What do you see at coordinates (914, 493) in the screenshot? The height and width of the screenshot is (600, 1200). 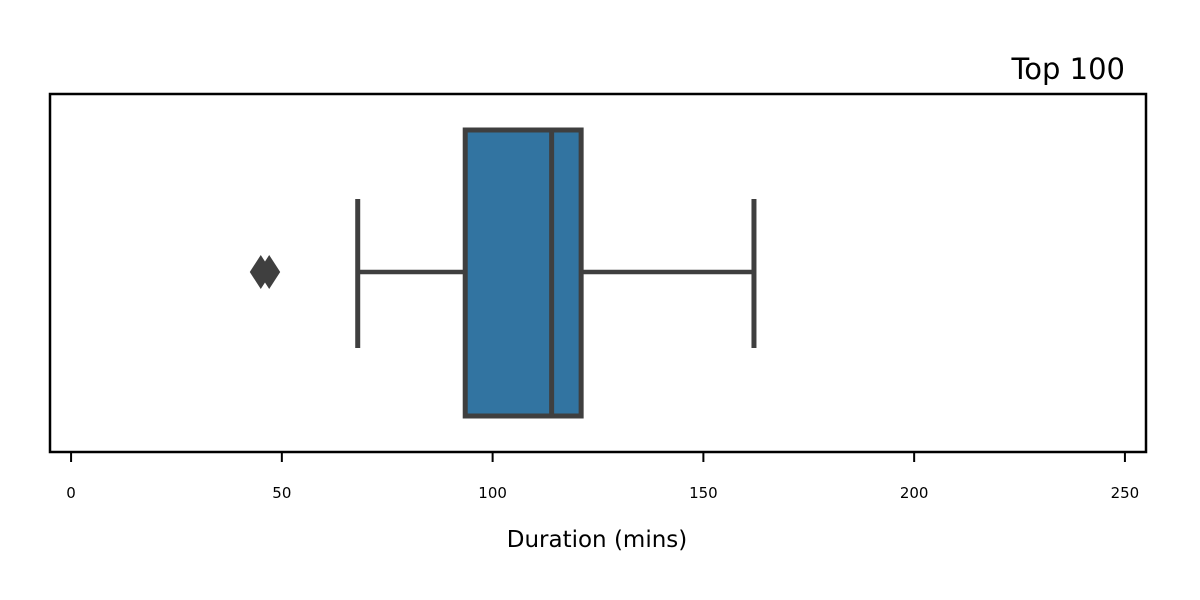 I see `x-tick-label: 200` at bounding box center [914, 493].